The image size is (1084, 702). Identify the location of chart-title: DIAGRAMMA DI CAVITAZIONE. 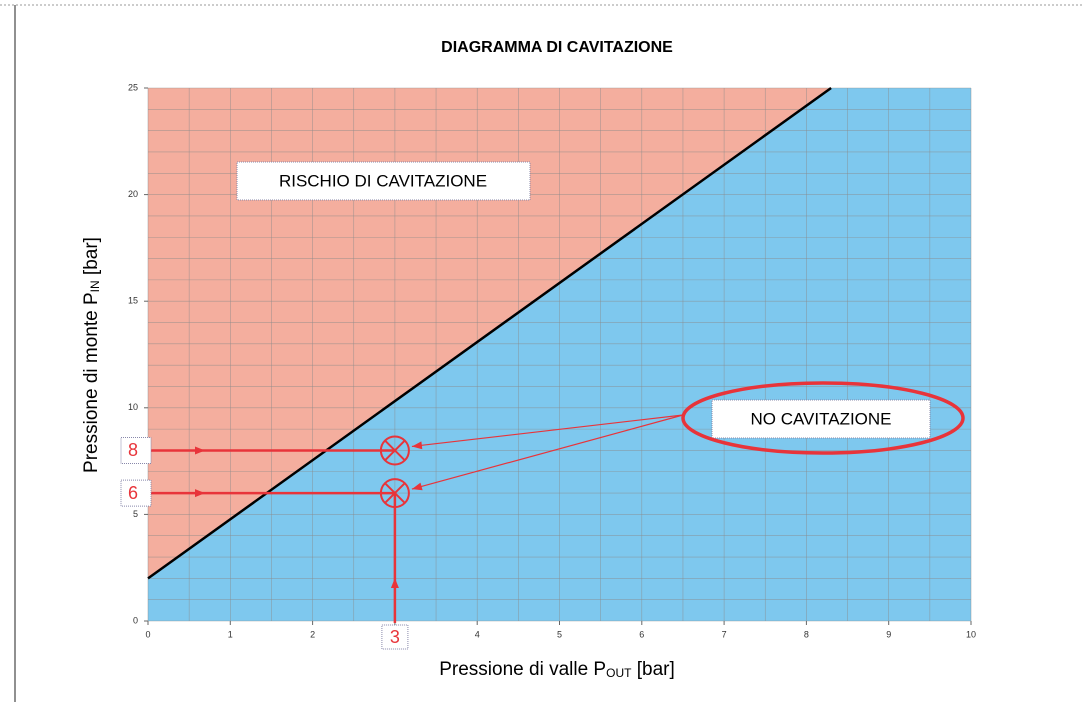
(557, 47).